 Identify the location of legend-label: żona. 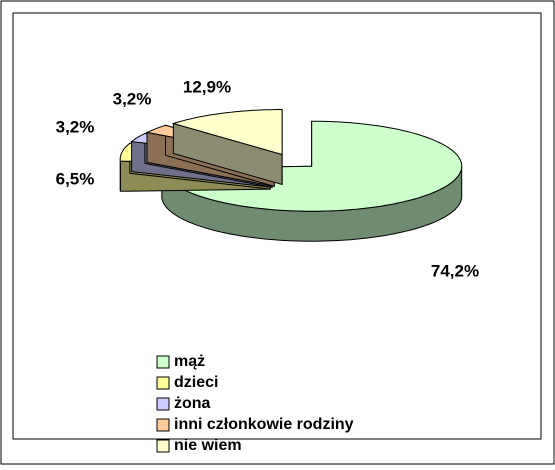
(192, 403).